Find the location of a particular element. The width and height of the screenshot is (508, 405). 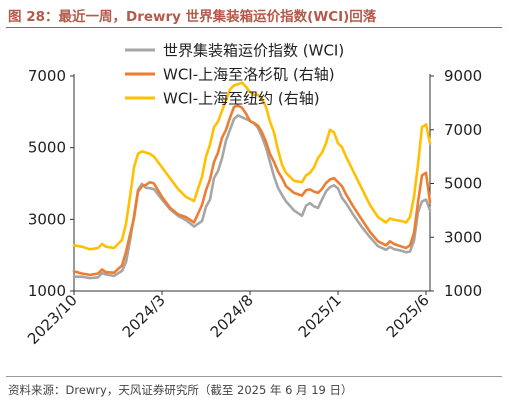

source-divider is located at coordinates (254, 376).